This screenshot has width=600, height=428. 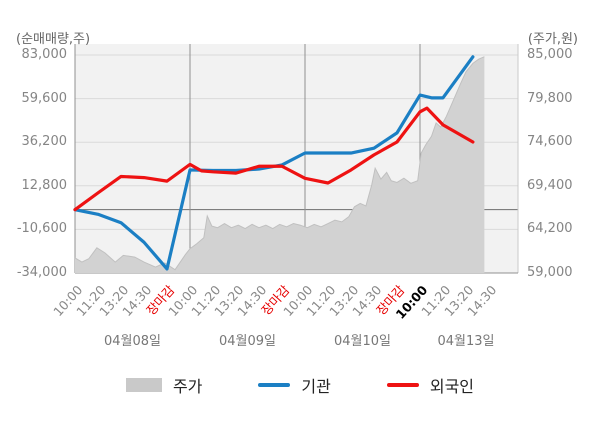 What do you see at coordinates (550, 272) in the screenshot?
I see `right-axis-tick: 59,000` at bounding box center [550, 272].